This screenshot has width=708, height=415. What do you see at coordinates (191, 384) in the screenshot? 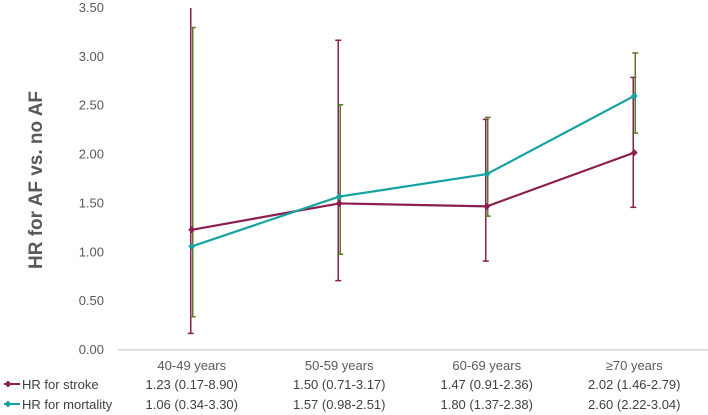
I see `table-cell: 1.23 (0.17-8.90)` at bounding box center [191, 384].